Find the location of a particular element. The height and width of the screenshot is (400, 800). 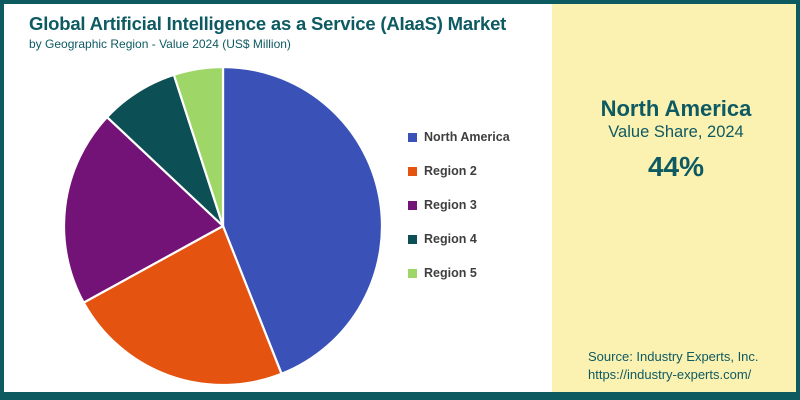

legend-item-region-4: Region 4 is located at coordinates (459, 239).